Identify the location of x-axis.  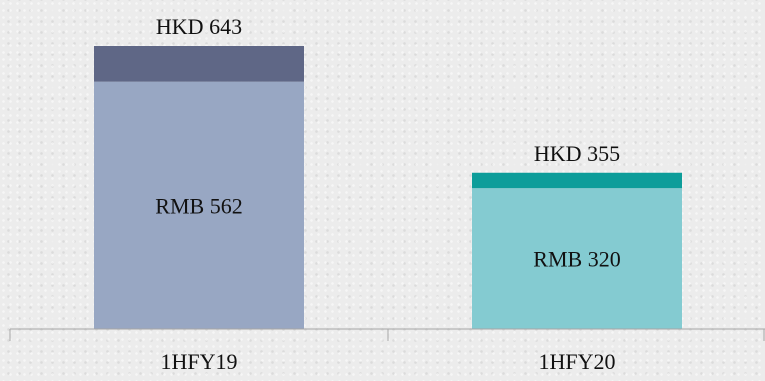
(387, 334).